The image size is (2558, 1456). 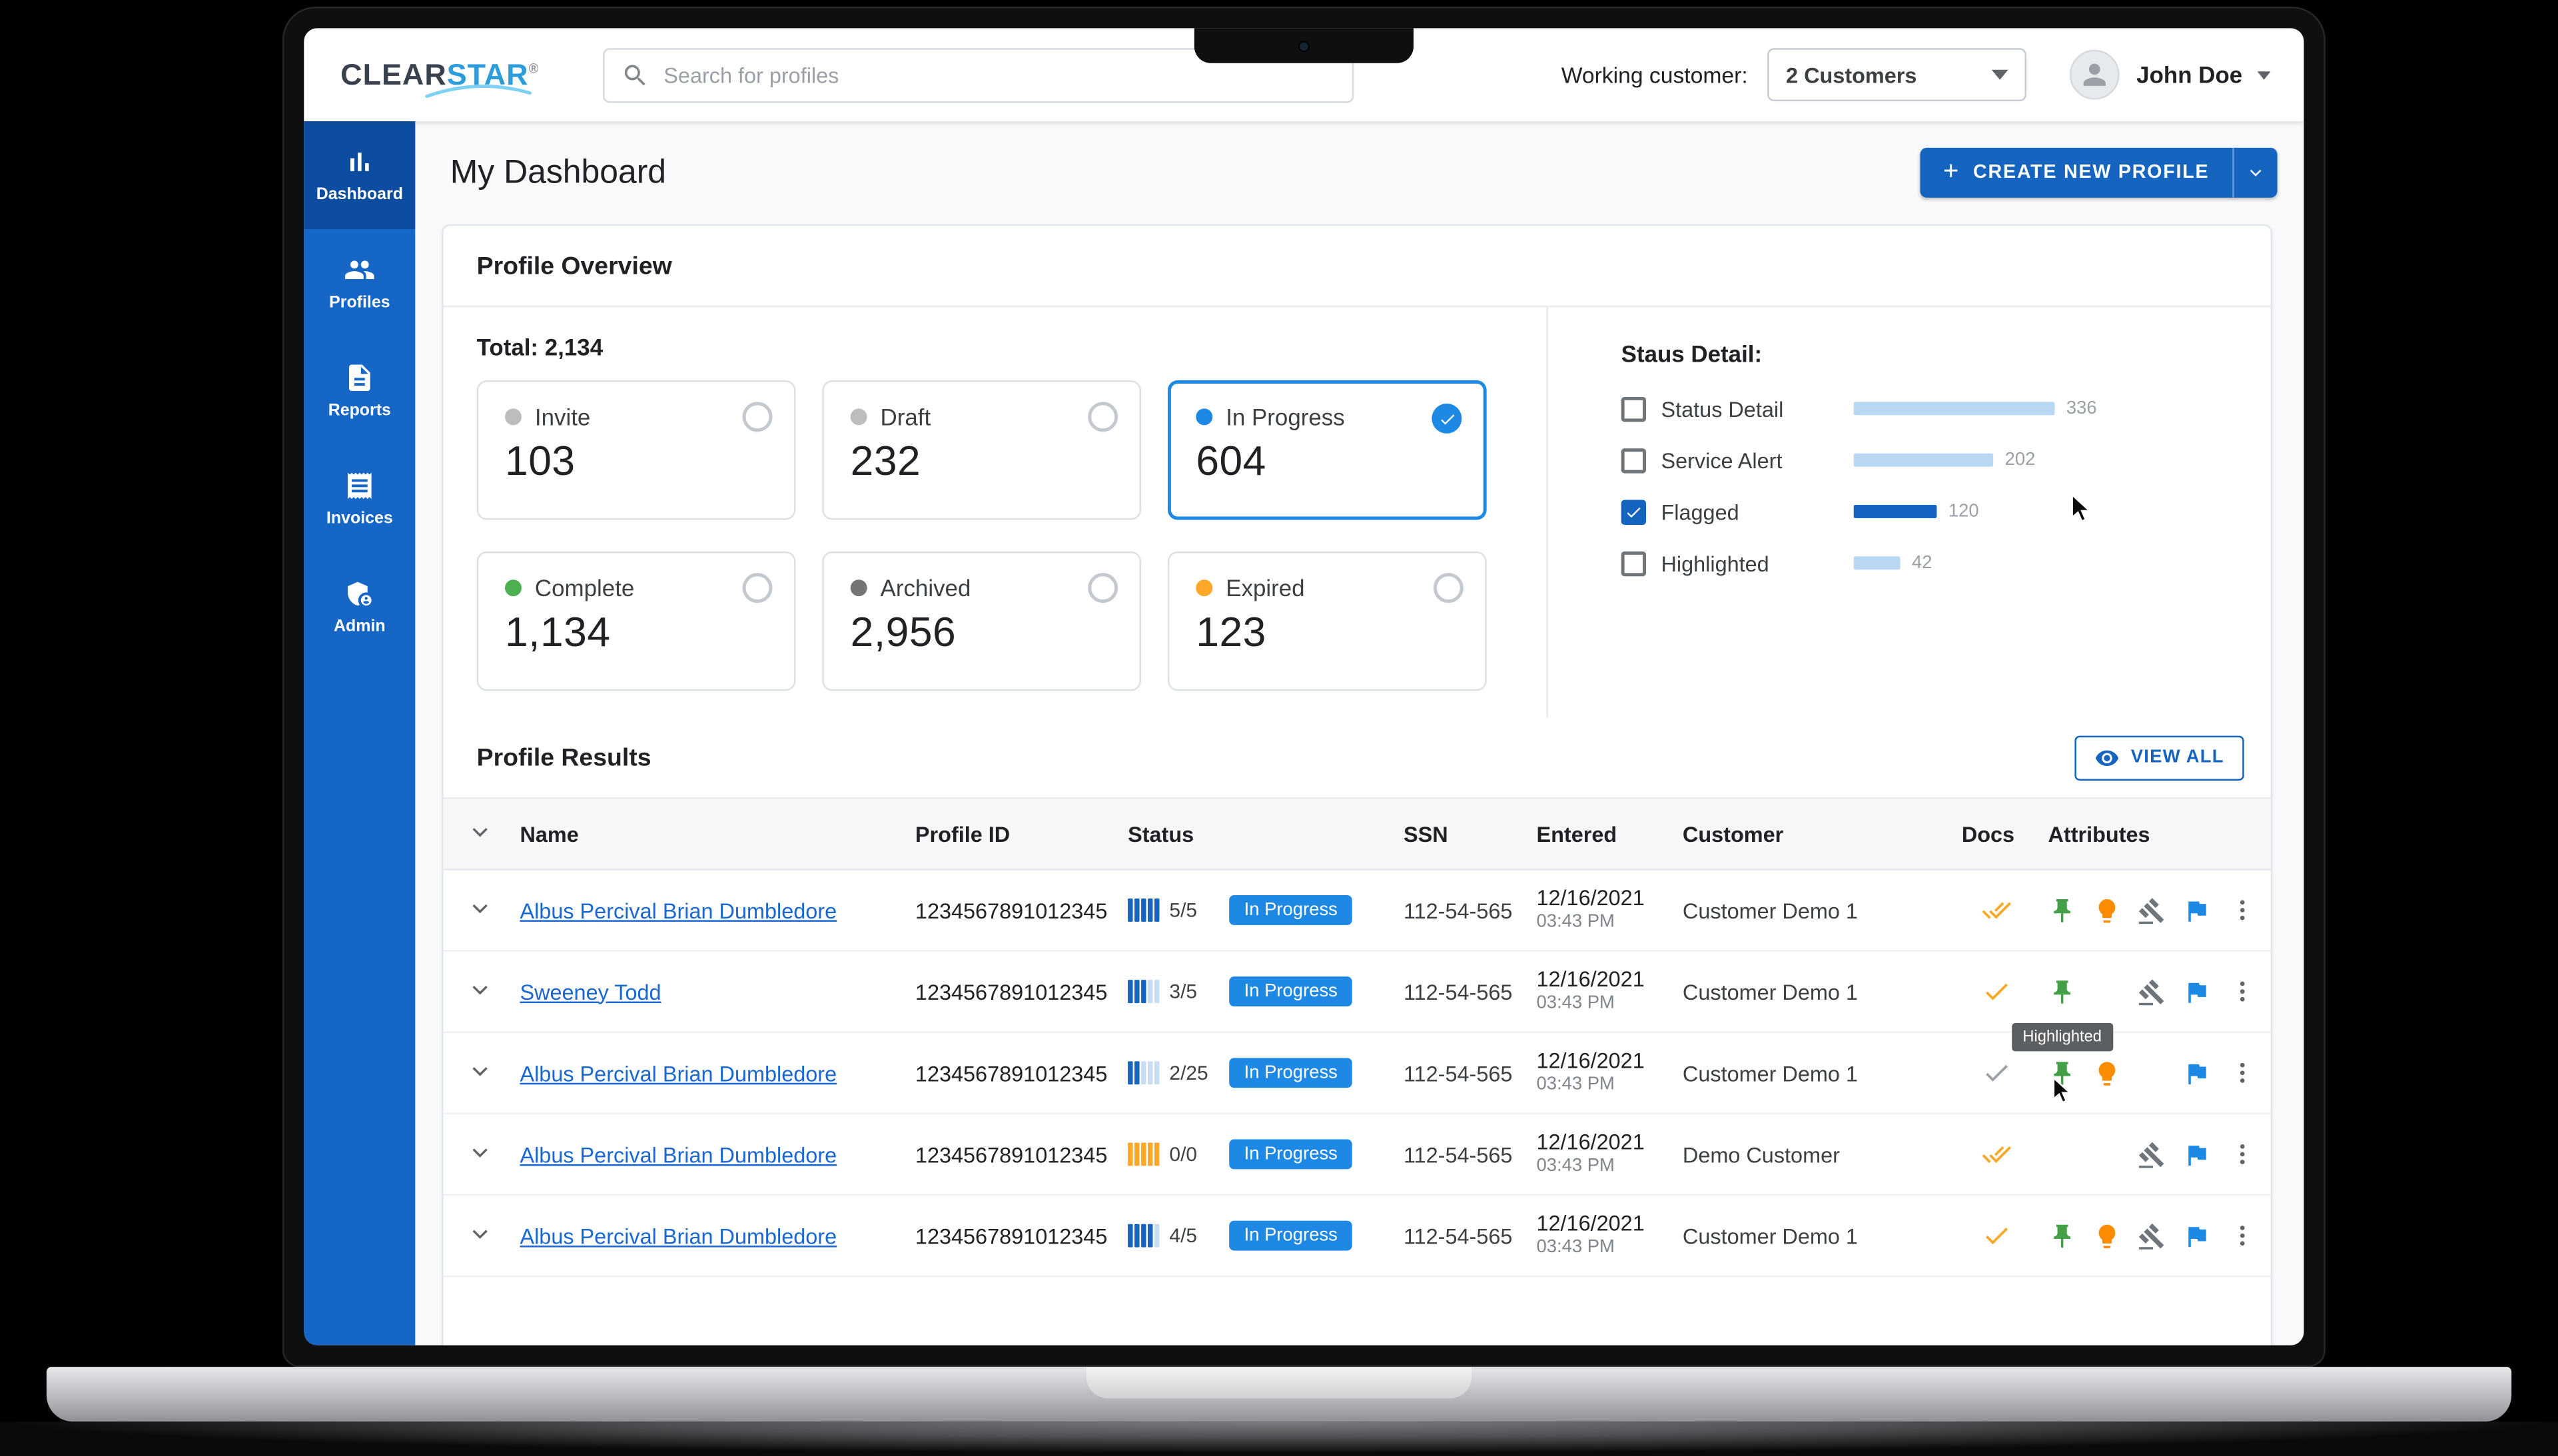 What do you see at coordinates (534, 68) in the screenshot?
I see `logo-registered-mark: ®` at bounding box center [534, 68].